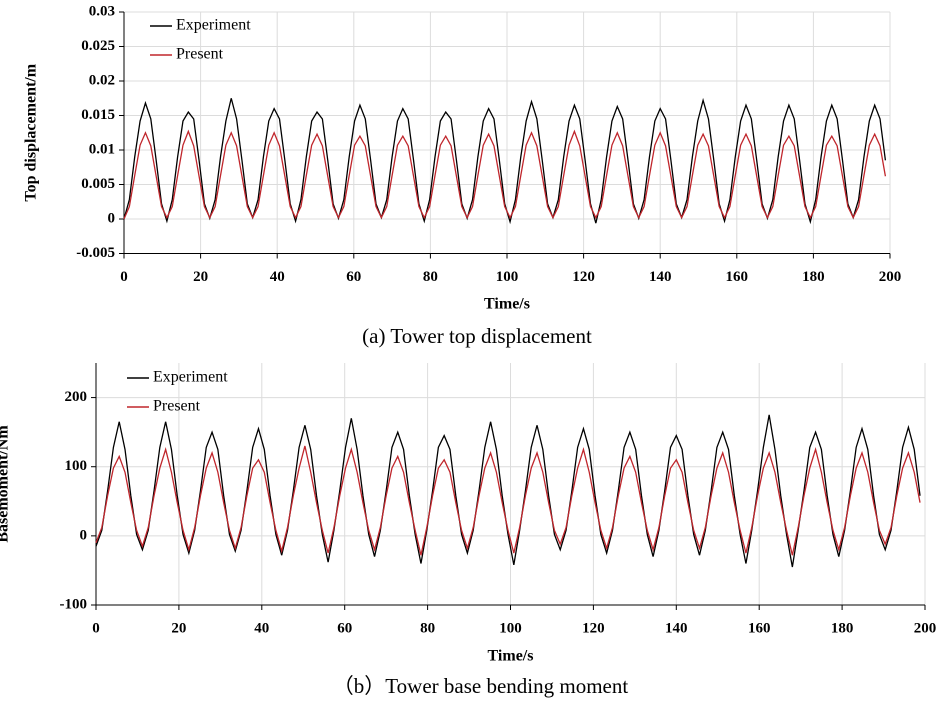 This screenshot has width=941, height=706. What do you see at coordinates (74, 604) in the screenshot?
I see `y-tick-label: -100` at bounding box center [74, 604].